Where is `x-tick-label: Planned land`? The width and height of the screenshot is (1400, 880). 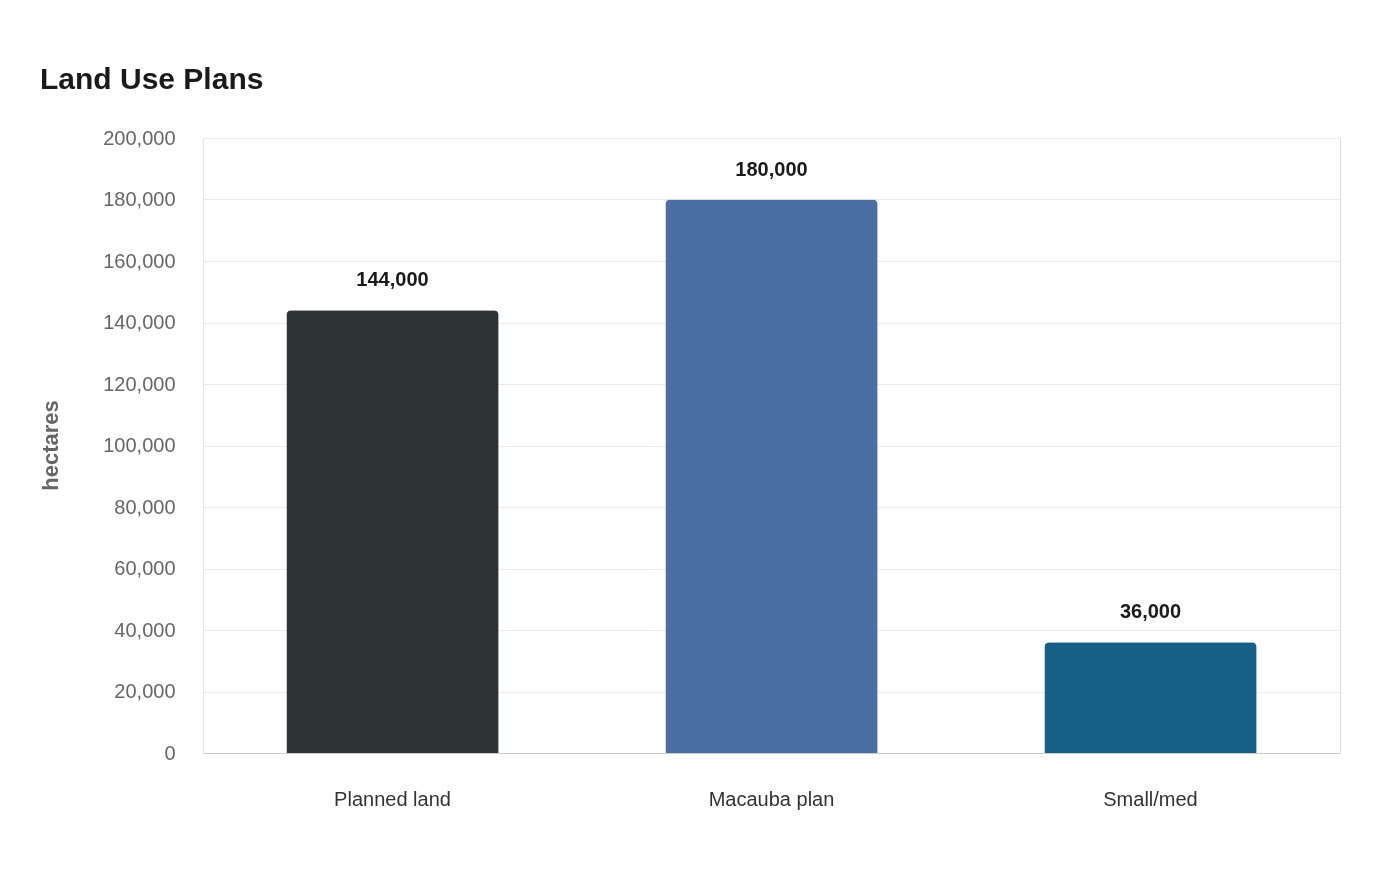
x-tick-label: Planned land is located at coordinates (392, 798).